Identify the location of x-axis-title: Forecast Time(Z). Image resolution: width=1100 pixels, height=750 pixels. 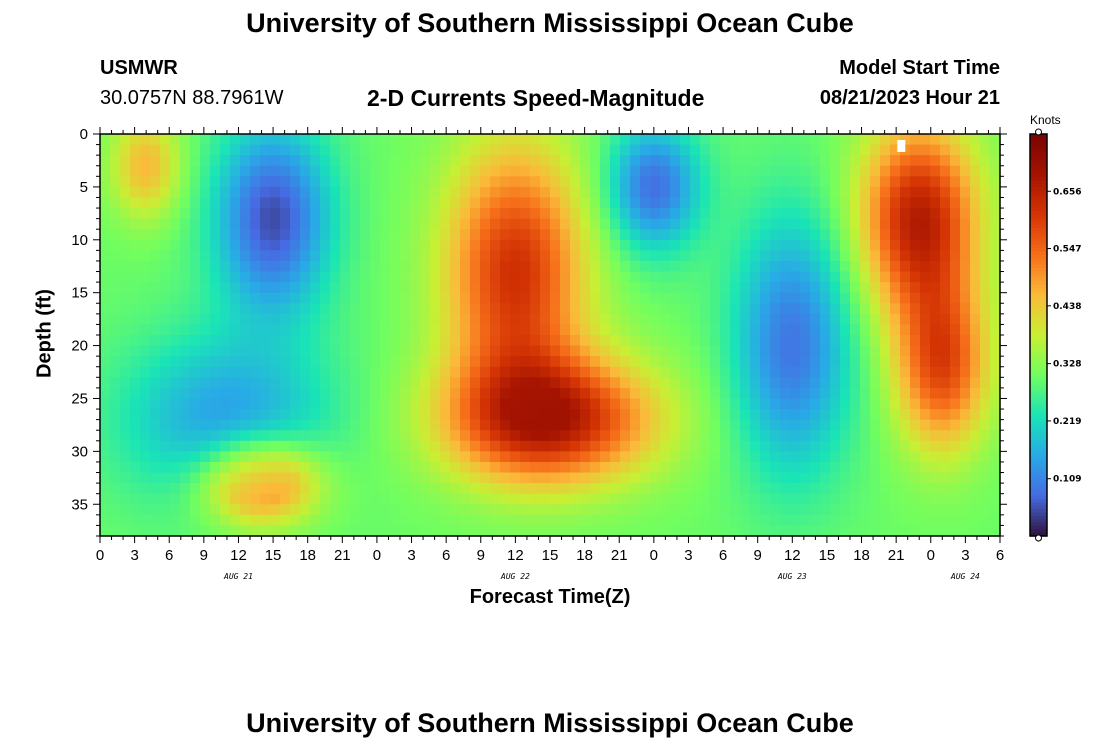
(550, 597).